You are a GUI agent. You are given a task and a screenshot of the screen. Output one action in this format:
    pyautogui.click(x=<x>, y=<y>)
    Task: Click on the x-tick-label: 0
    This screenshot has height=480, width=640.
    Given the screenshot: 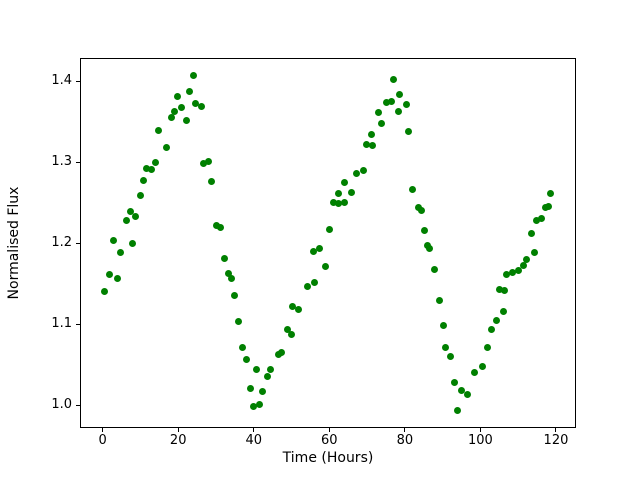 What is the action you would take?
    pyautogui.click(x=102, y=440)
    